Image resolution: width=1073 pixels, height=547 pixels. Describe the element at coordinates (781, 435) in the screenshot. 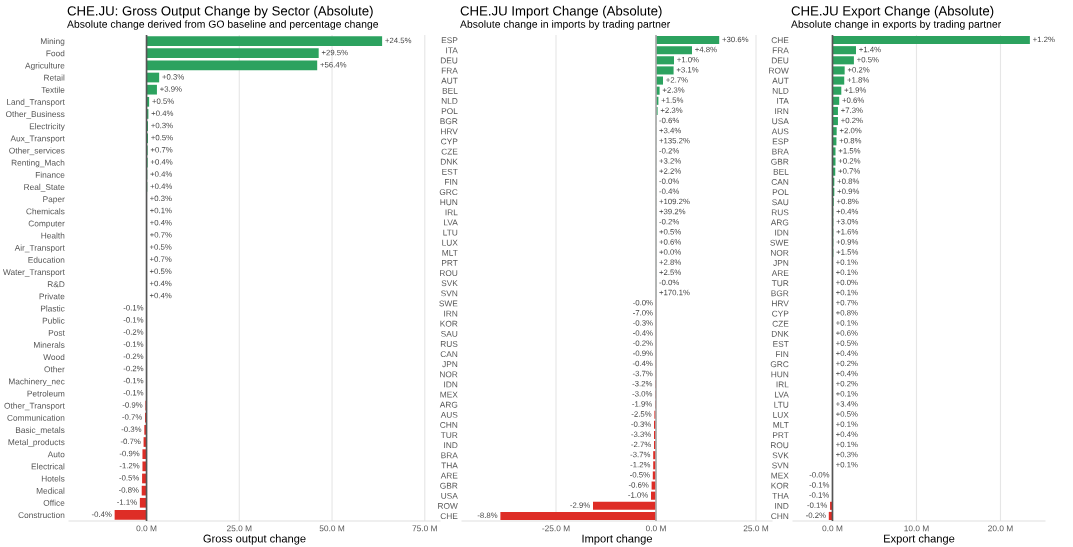

I see `y-tick-label: PRT` at that location.